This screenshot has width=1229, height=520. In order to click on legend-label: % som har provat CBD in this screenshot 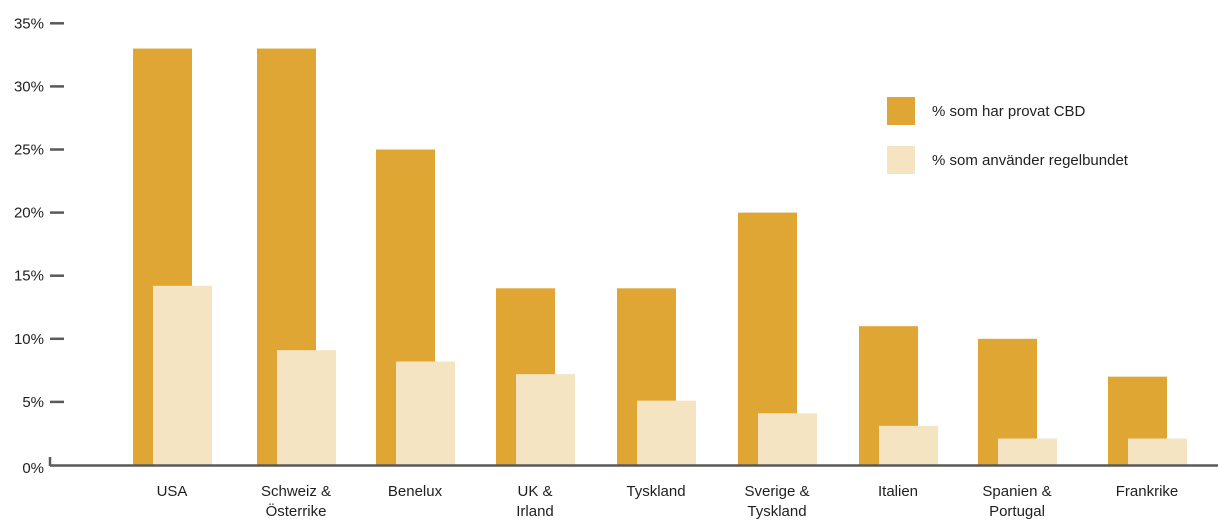, I will do `click(1009, 111)`.